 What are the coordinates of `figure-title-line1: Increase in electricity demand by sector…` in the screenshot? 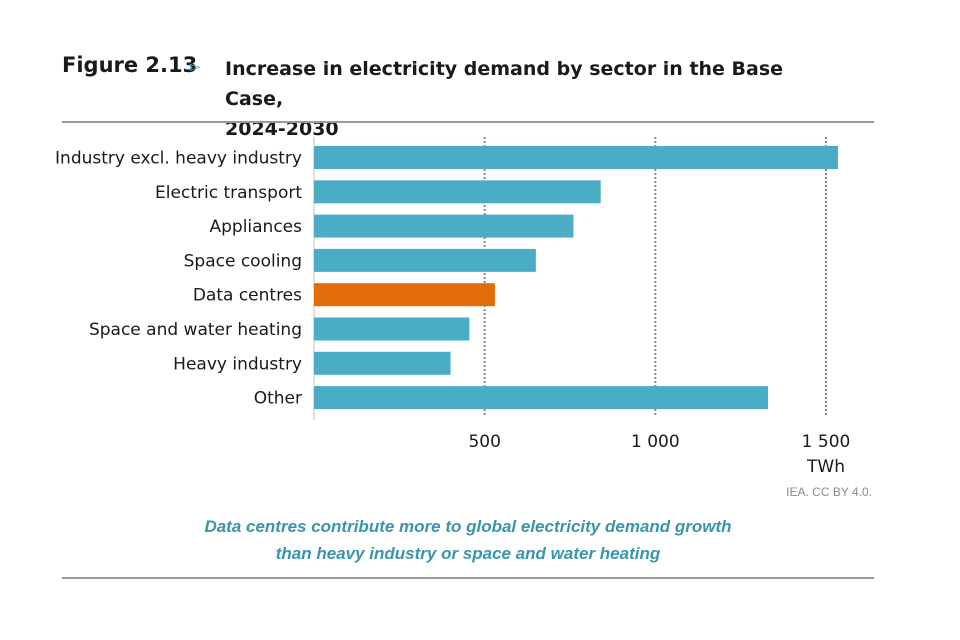 It's located at (504, 84).